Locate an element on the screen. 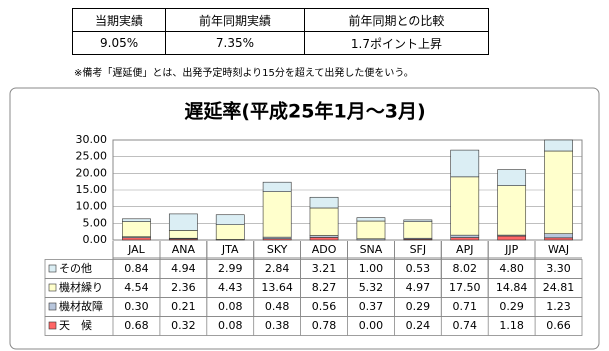  chart-title: 遅延率(平成25年1月～3月) is located at coordinates (304, 111).